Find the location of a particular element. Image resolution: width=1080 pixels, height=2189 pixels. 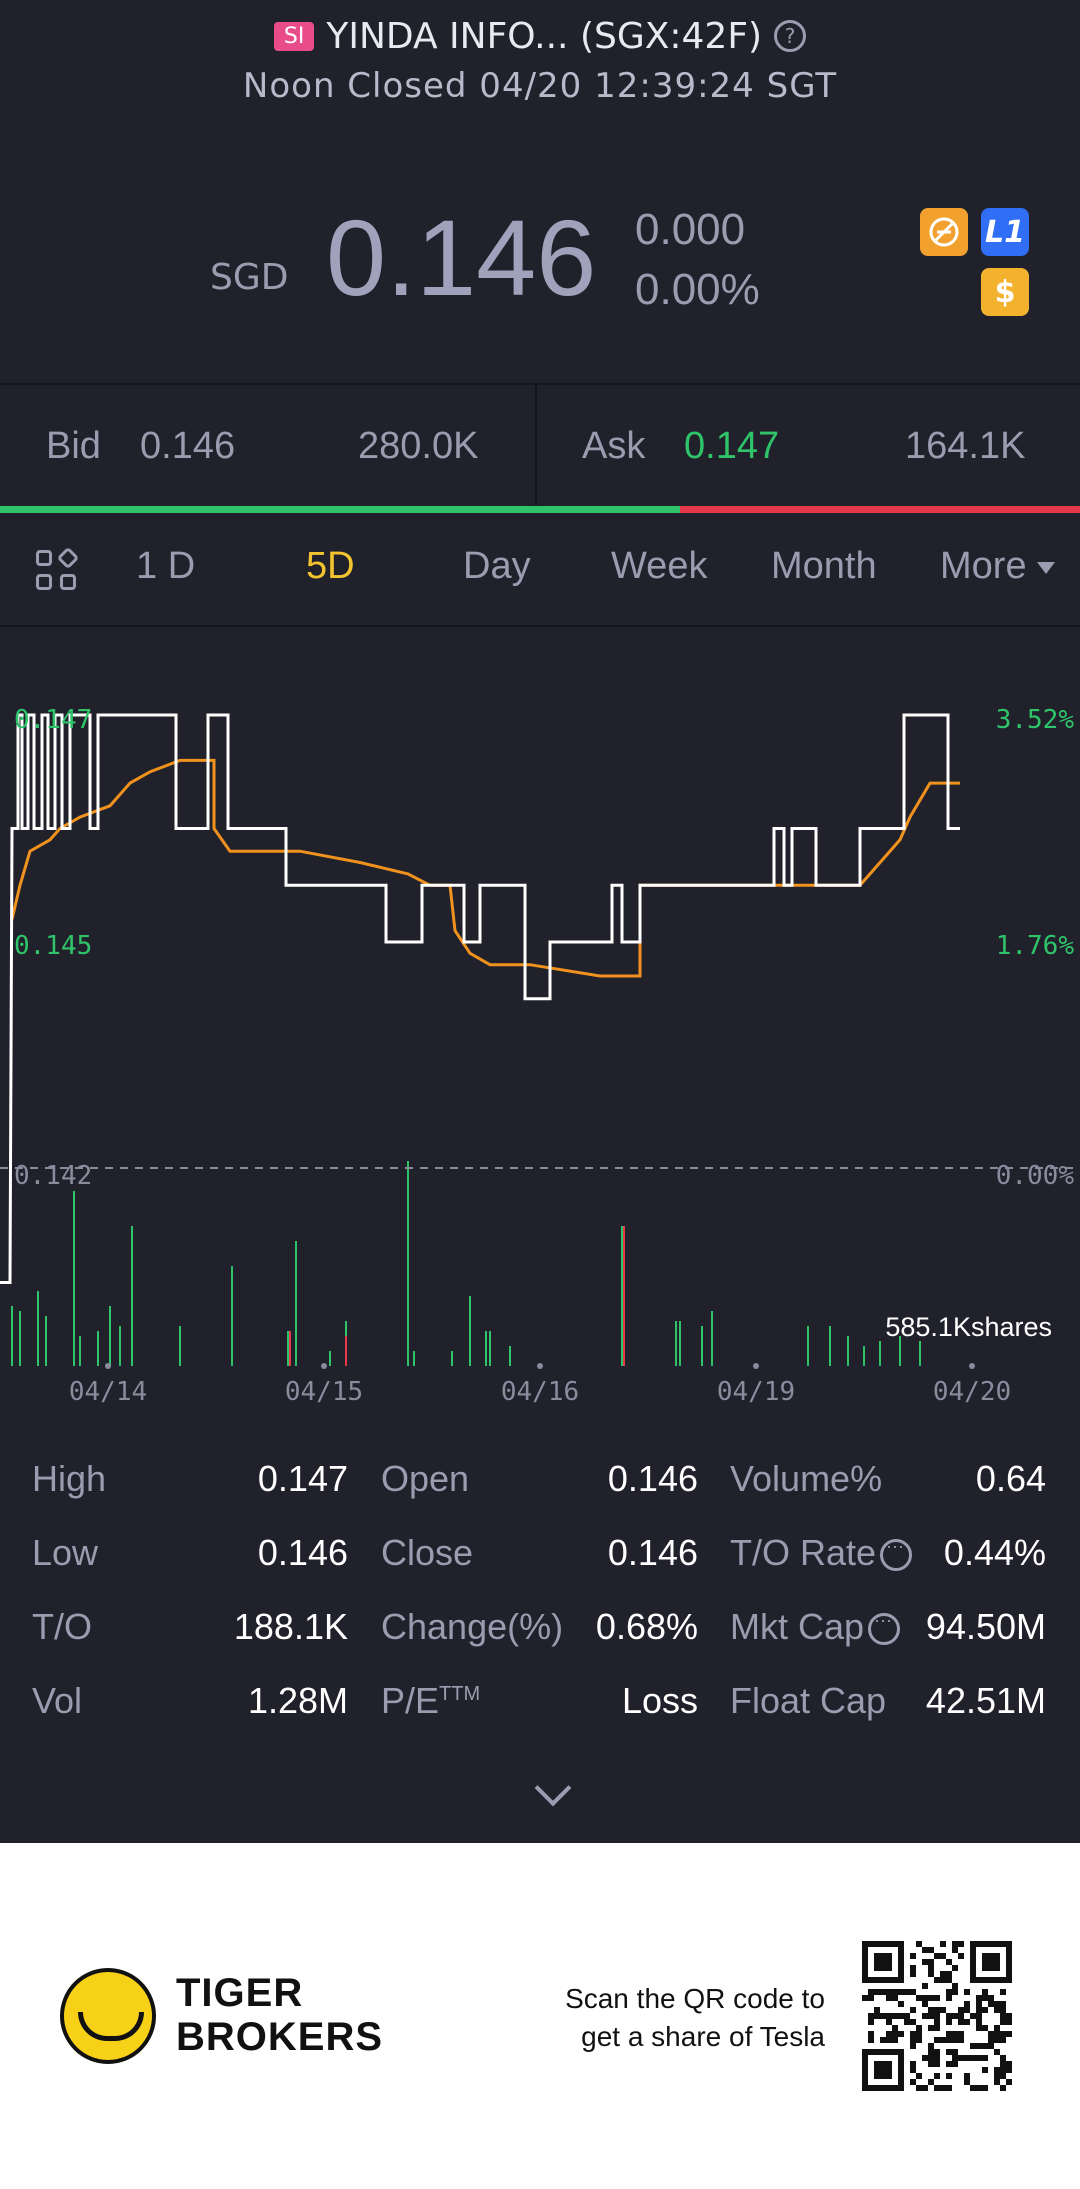

tab-week: Week is located at coordinates (659, 566).